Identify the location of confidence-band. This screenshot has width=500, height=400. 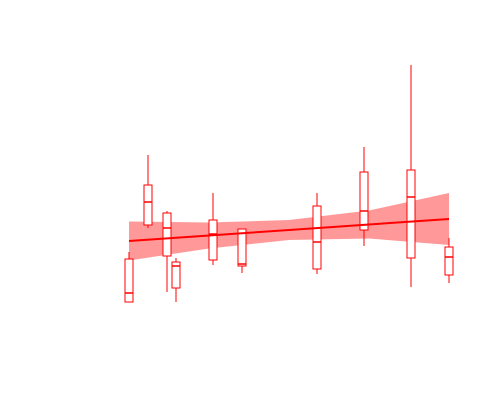
(289, 227).